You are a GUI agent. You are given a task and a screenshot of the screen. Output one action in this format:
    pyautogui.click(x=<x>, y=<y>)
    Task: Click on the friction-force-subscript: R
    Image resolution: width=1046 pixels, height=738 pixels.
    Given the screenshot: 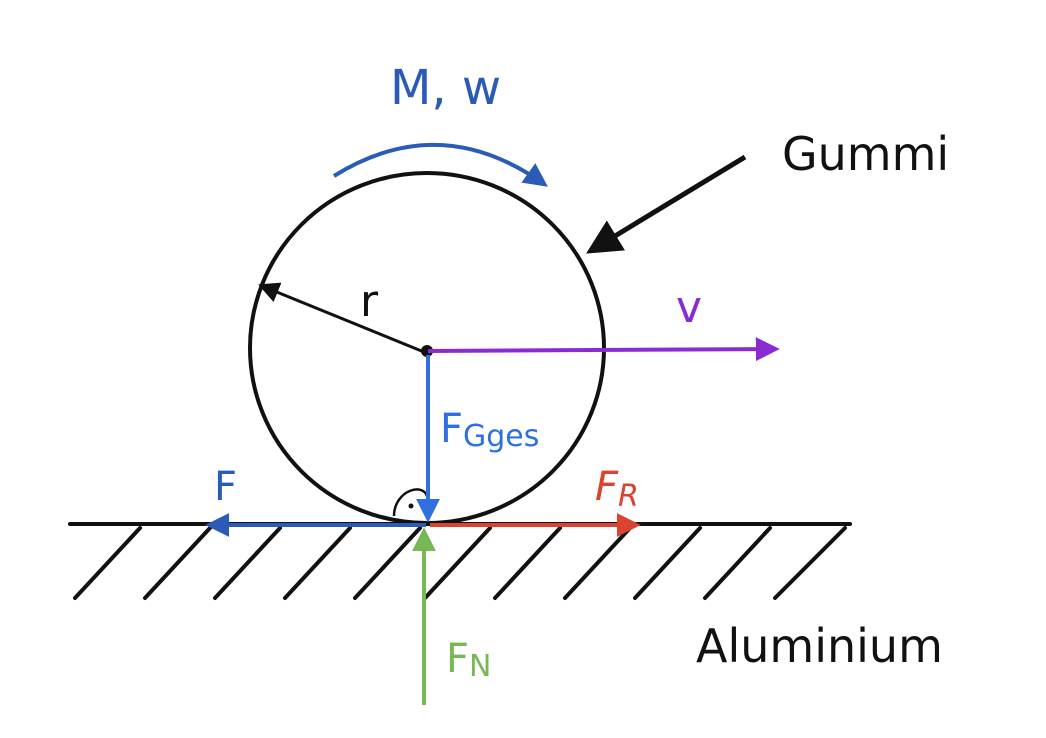 What is the action you would take?
    pyautogui.click(x=628, y=496)
    